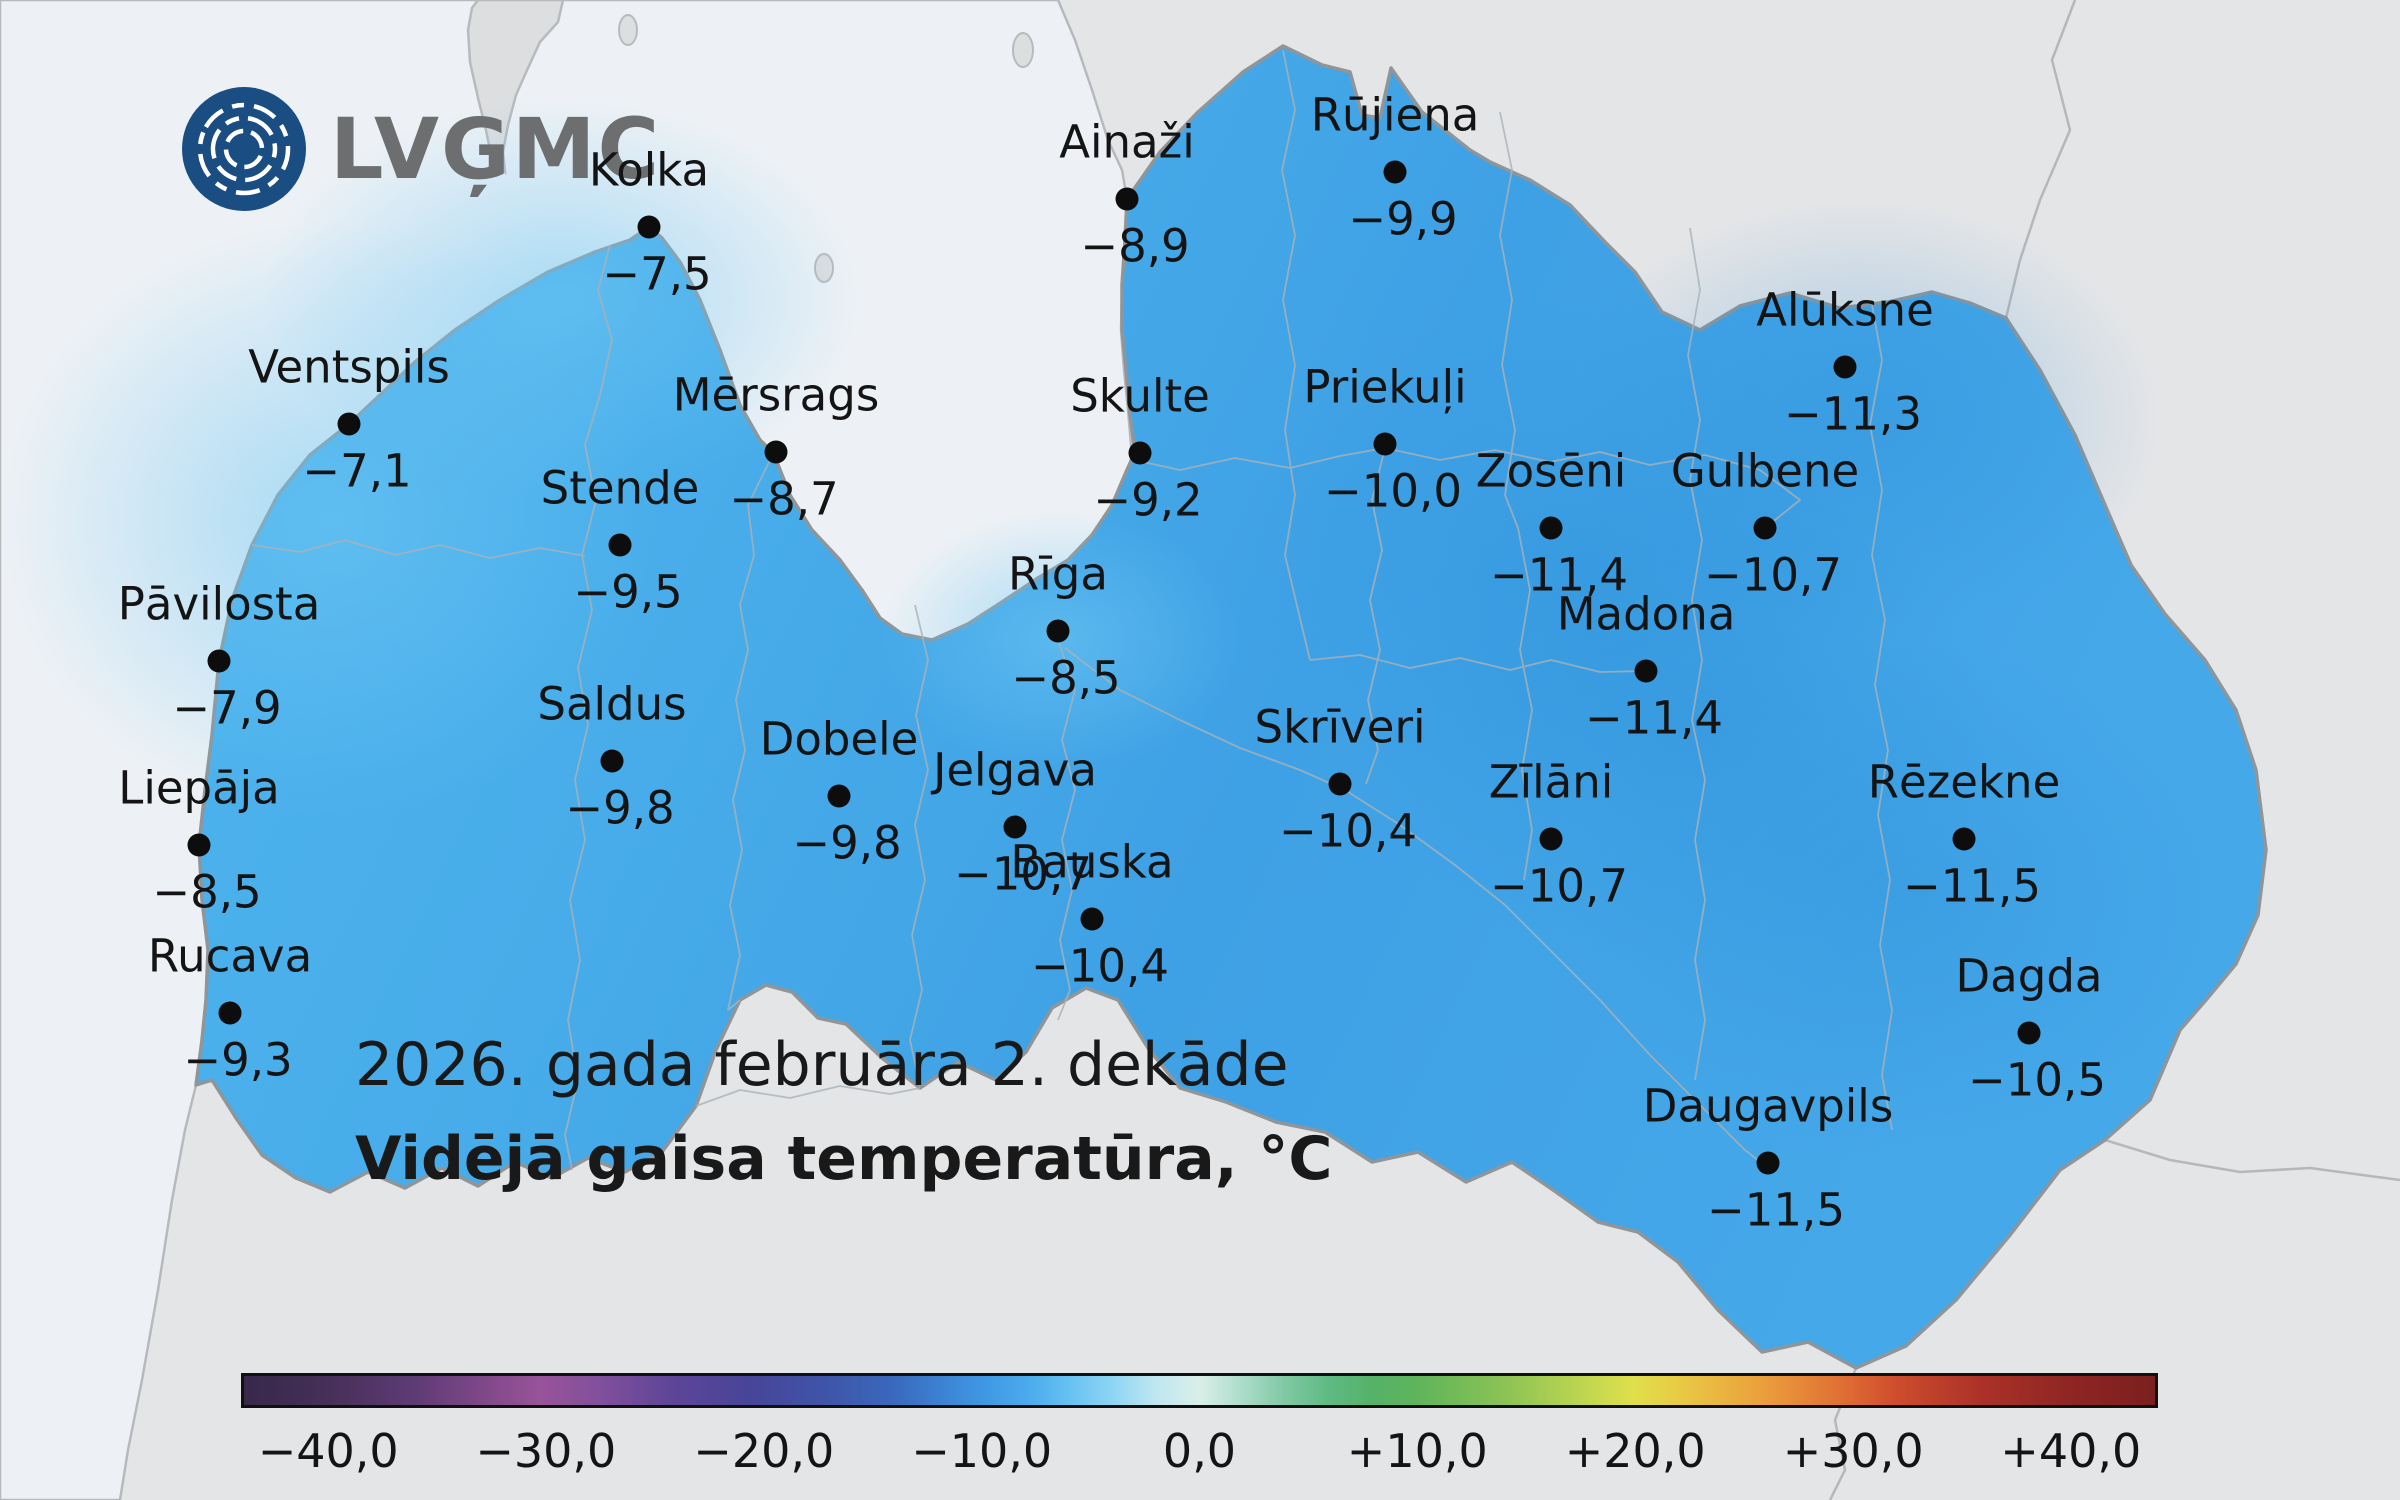  What do you see at coordinates (1385, 387) in the screenshot?
I see `station-name: Priekuļi` at bounding box center [1385, 387].